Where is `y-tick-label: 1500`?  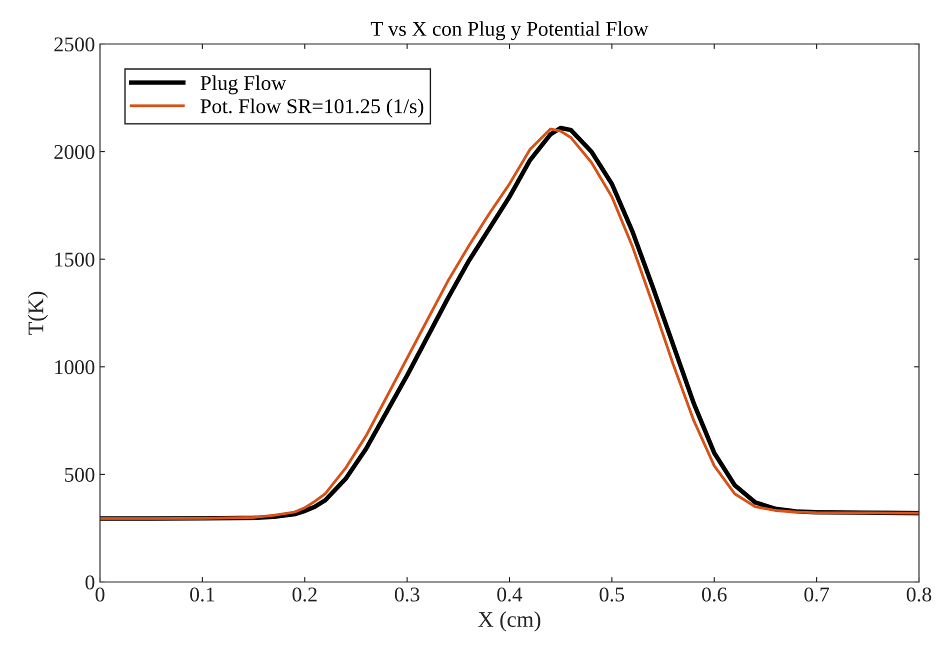
y-tick-label: 1500 is located at coordinates (74, 259).